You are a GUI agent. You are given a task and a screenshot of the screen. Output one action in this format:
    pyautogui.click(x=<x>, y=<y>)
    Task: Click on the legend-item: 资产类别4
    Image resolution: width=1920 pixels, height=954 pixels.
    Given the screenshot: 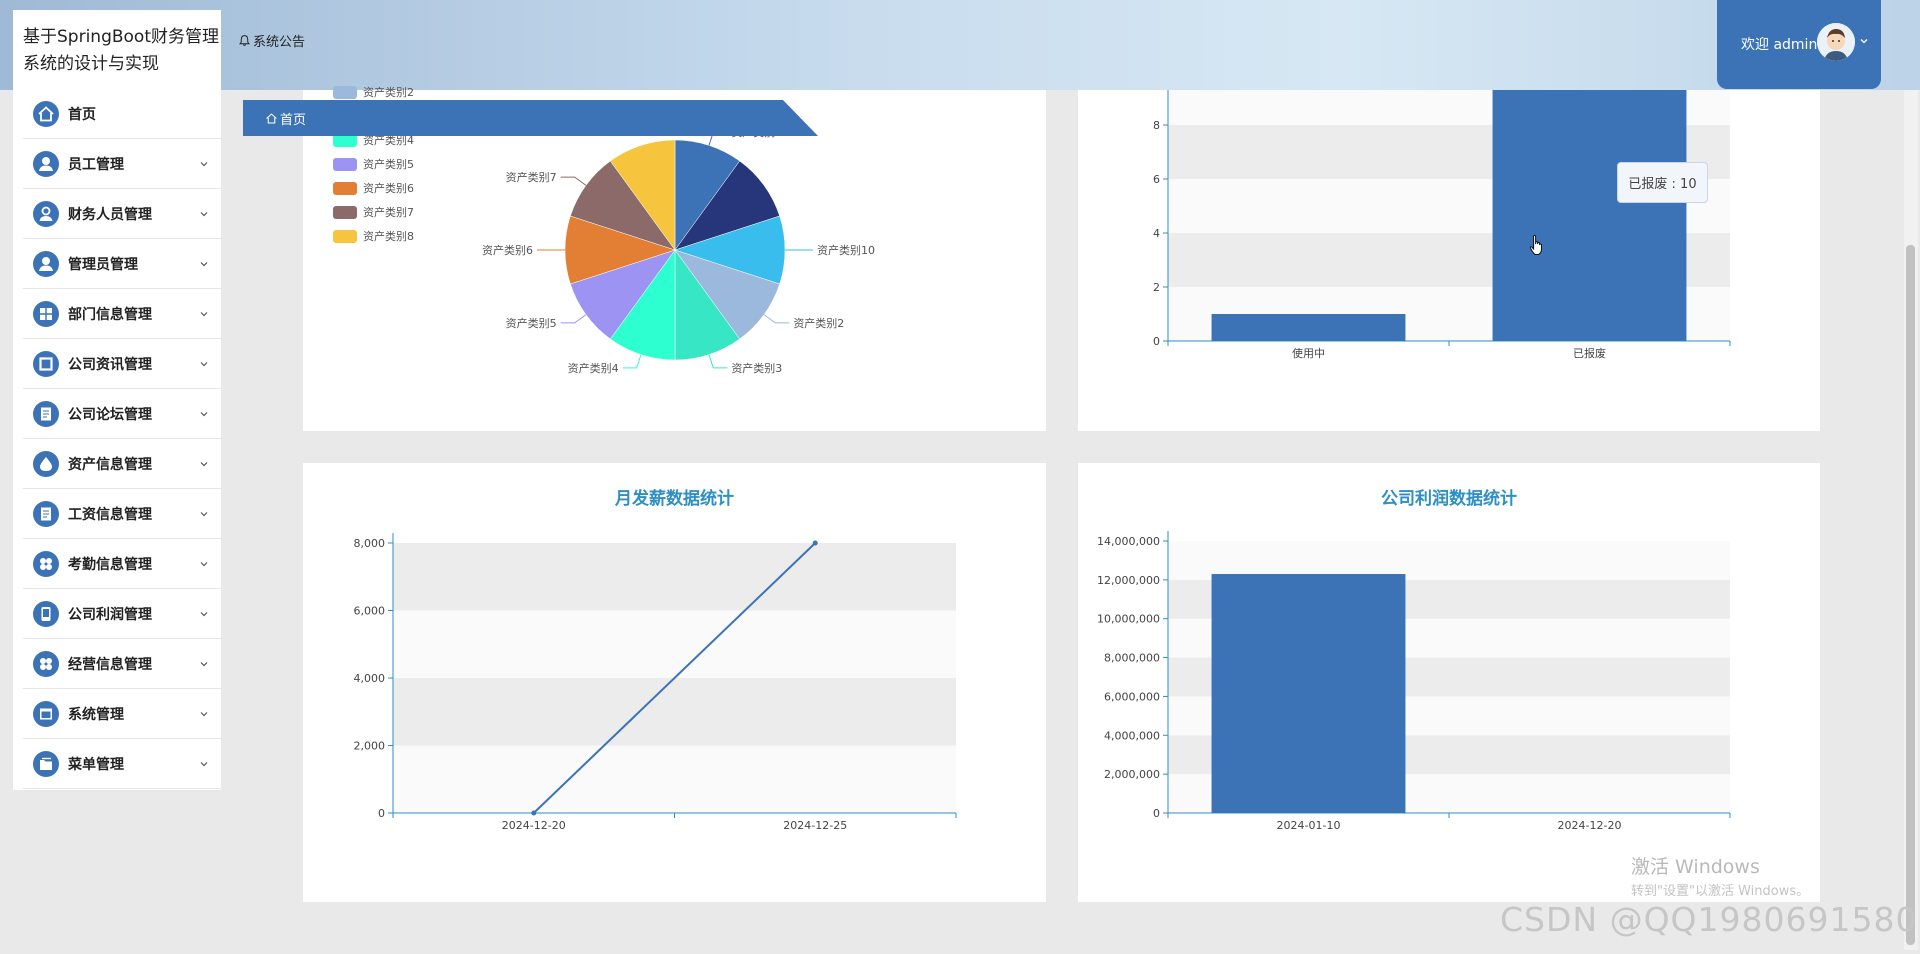 What is the action you would take?
    pyautogui.click(x=373, y=140)
    